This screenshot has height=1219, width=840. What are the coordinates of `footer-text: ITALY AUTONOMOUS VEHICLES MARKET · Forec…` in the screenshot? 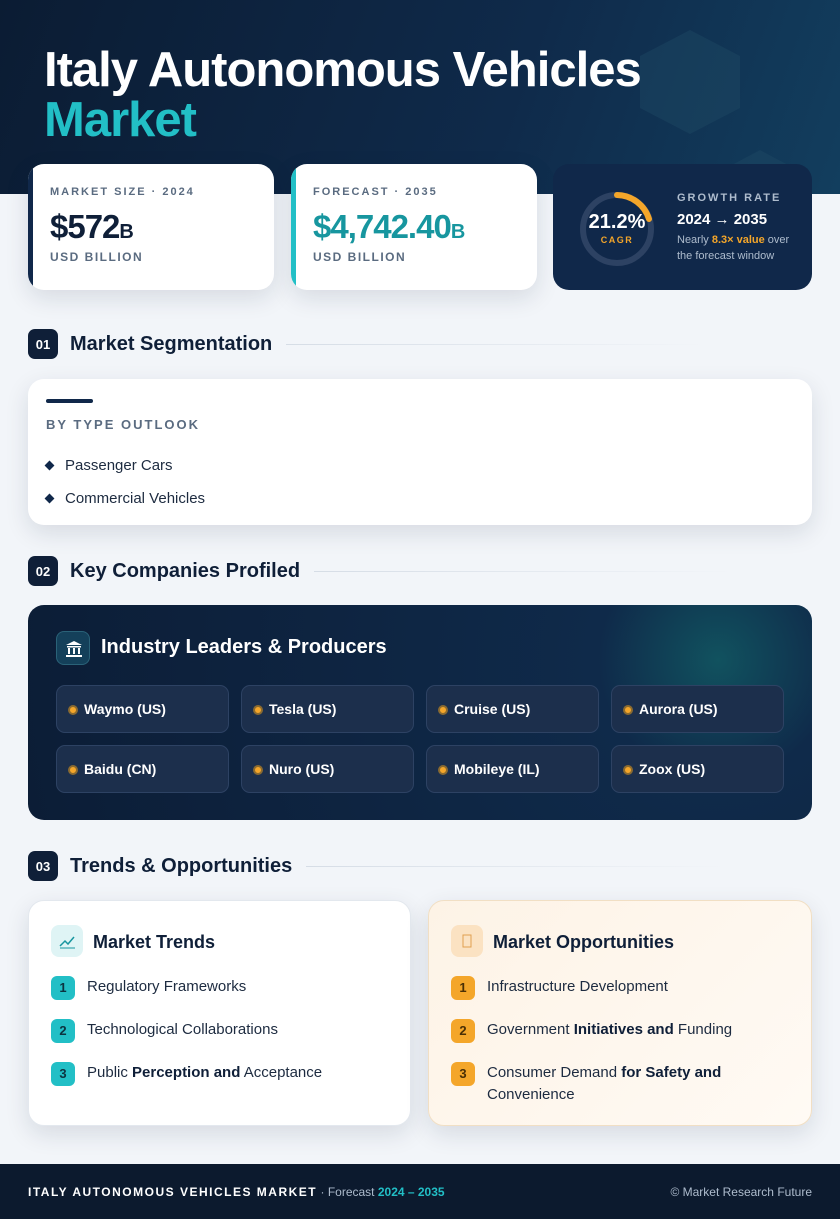 It's located at (236, 1192).